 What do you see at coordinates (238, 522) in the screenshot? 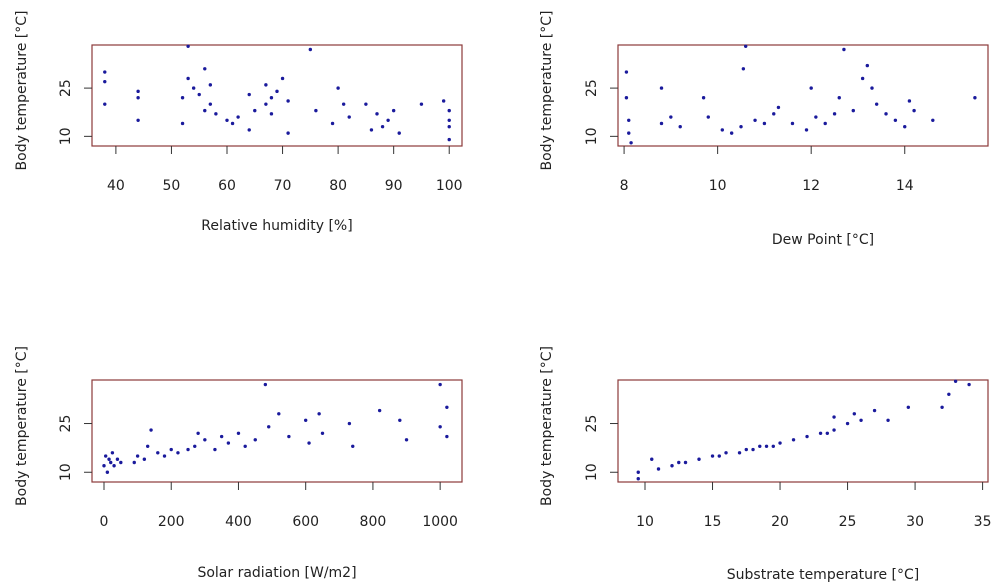
I see `x-tick-label: 400` at bounding box center [238, 522].